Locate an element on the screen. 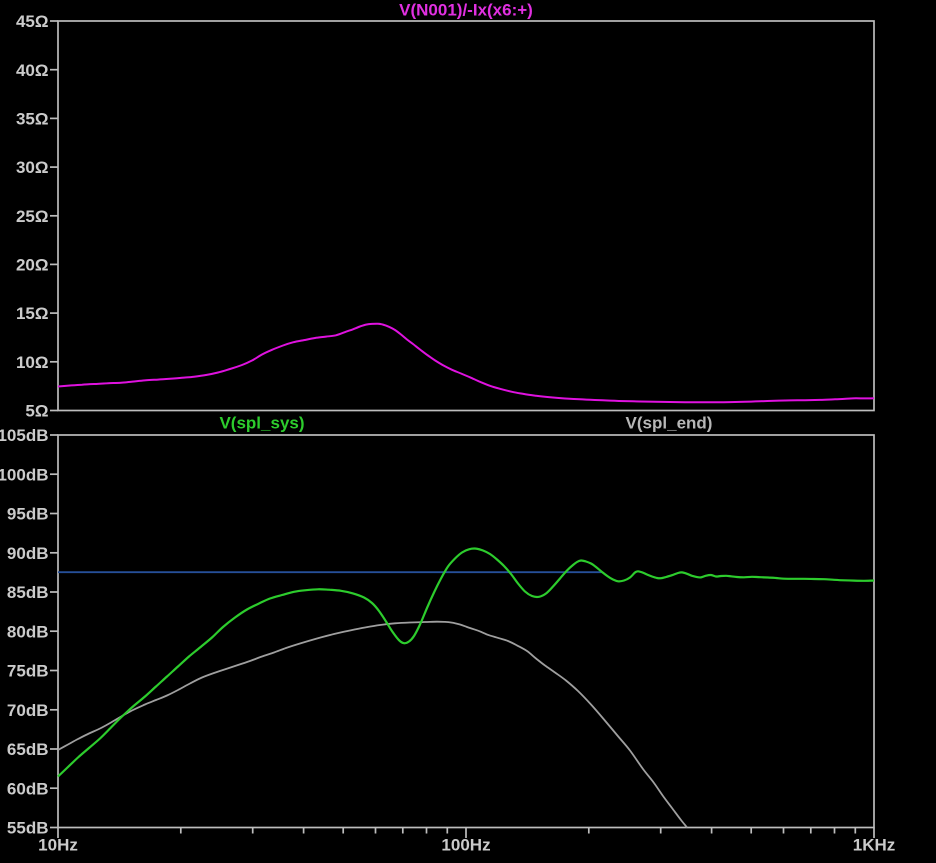 The height and width of the screenshot is (863, 936). svg-text: 45Ω is located at coordinates (32, 21).